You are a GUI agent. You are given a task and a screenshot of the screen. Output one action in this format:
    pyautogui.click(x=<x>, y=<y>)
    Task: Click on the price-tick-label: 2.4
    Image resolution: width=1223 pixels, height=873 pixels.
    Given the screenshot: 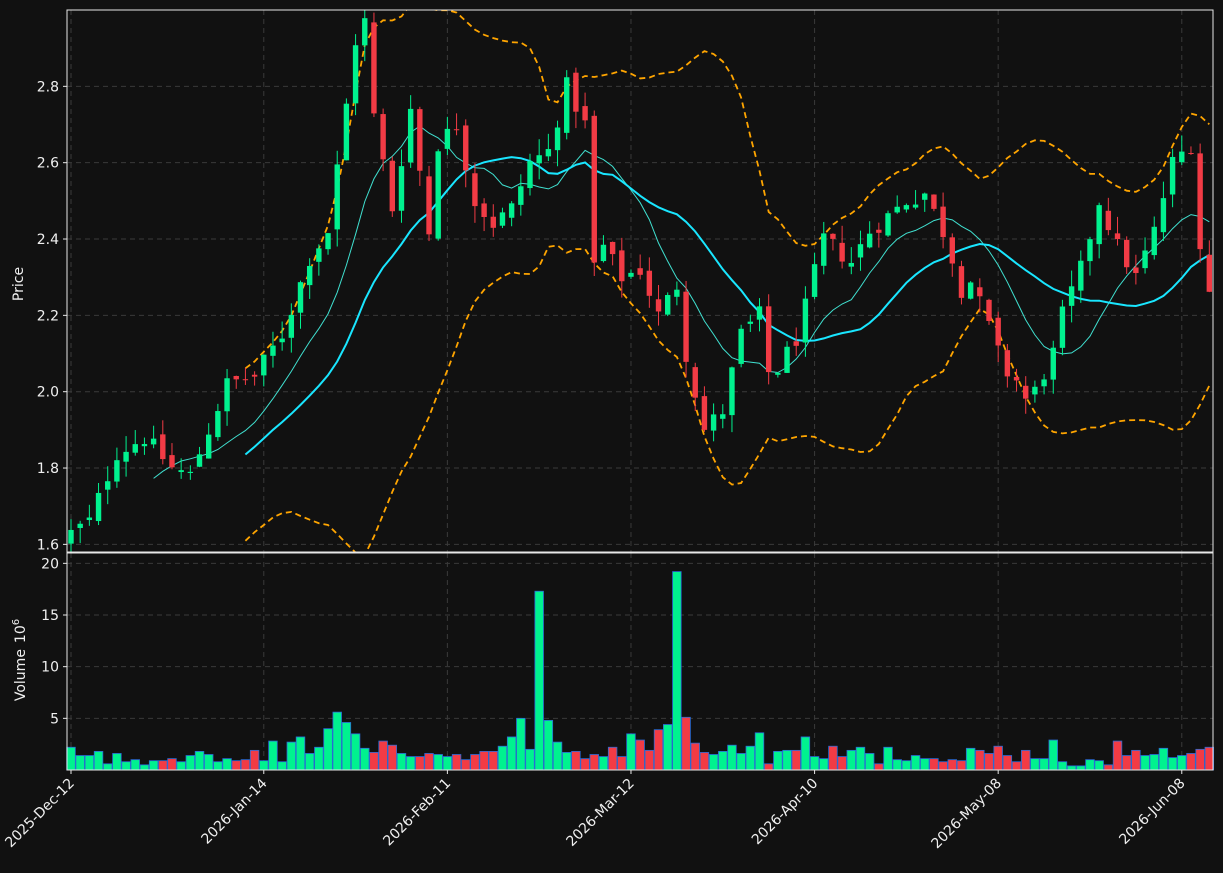 What is the action you would take?
    pyautogui.click(x=48, y=240)
    